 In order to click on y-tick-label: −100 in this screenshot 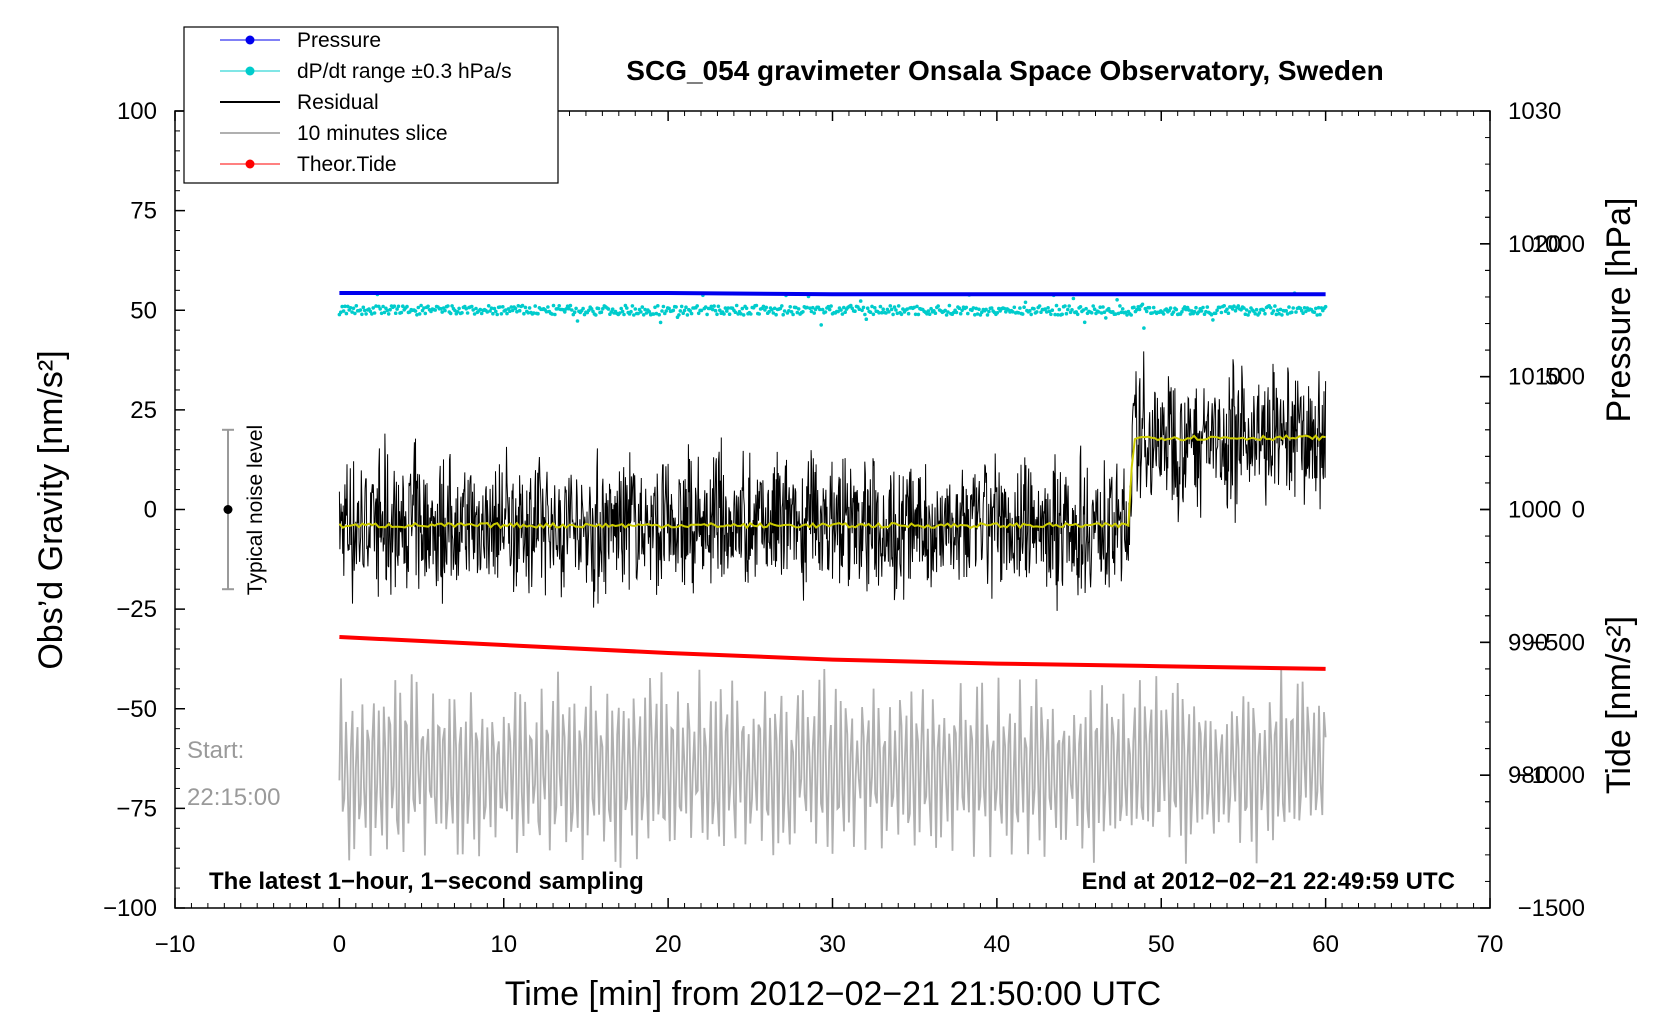, I will do `click(130, 908)`.